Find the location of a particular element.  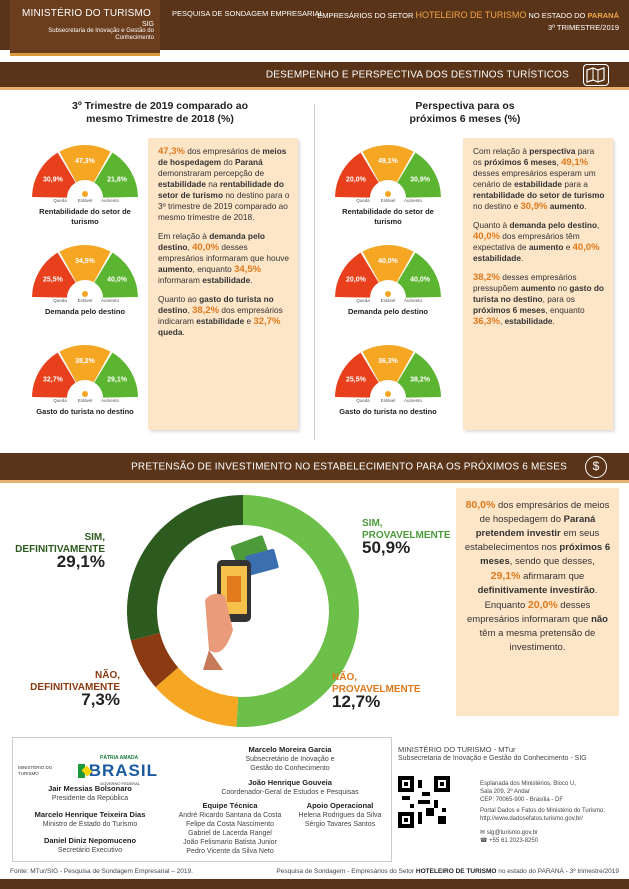

gauge-value-queda: 25,5% is located at coordinates (356, 380).